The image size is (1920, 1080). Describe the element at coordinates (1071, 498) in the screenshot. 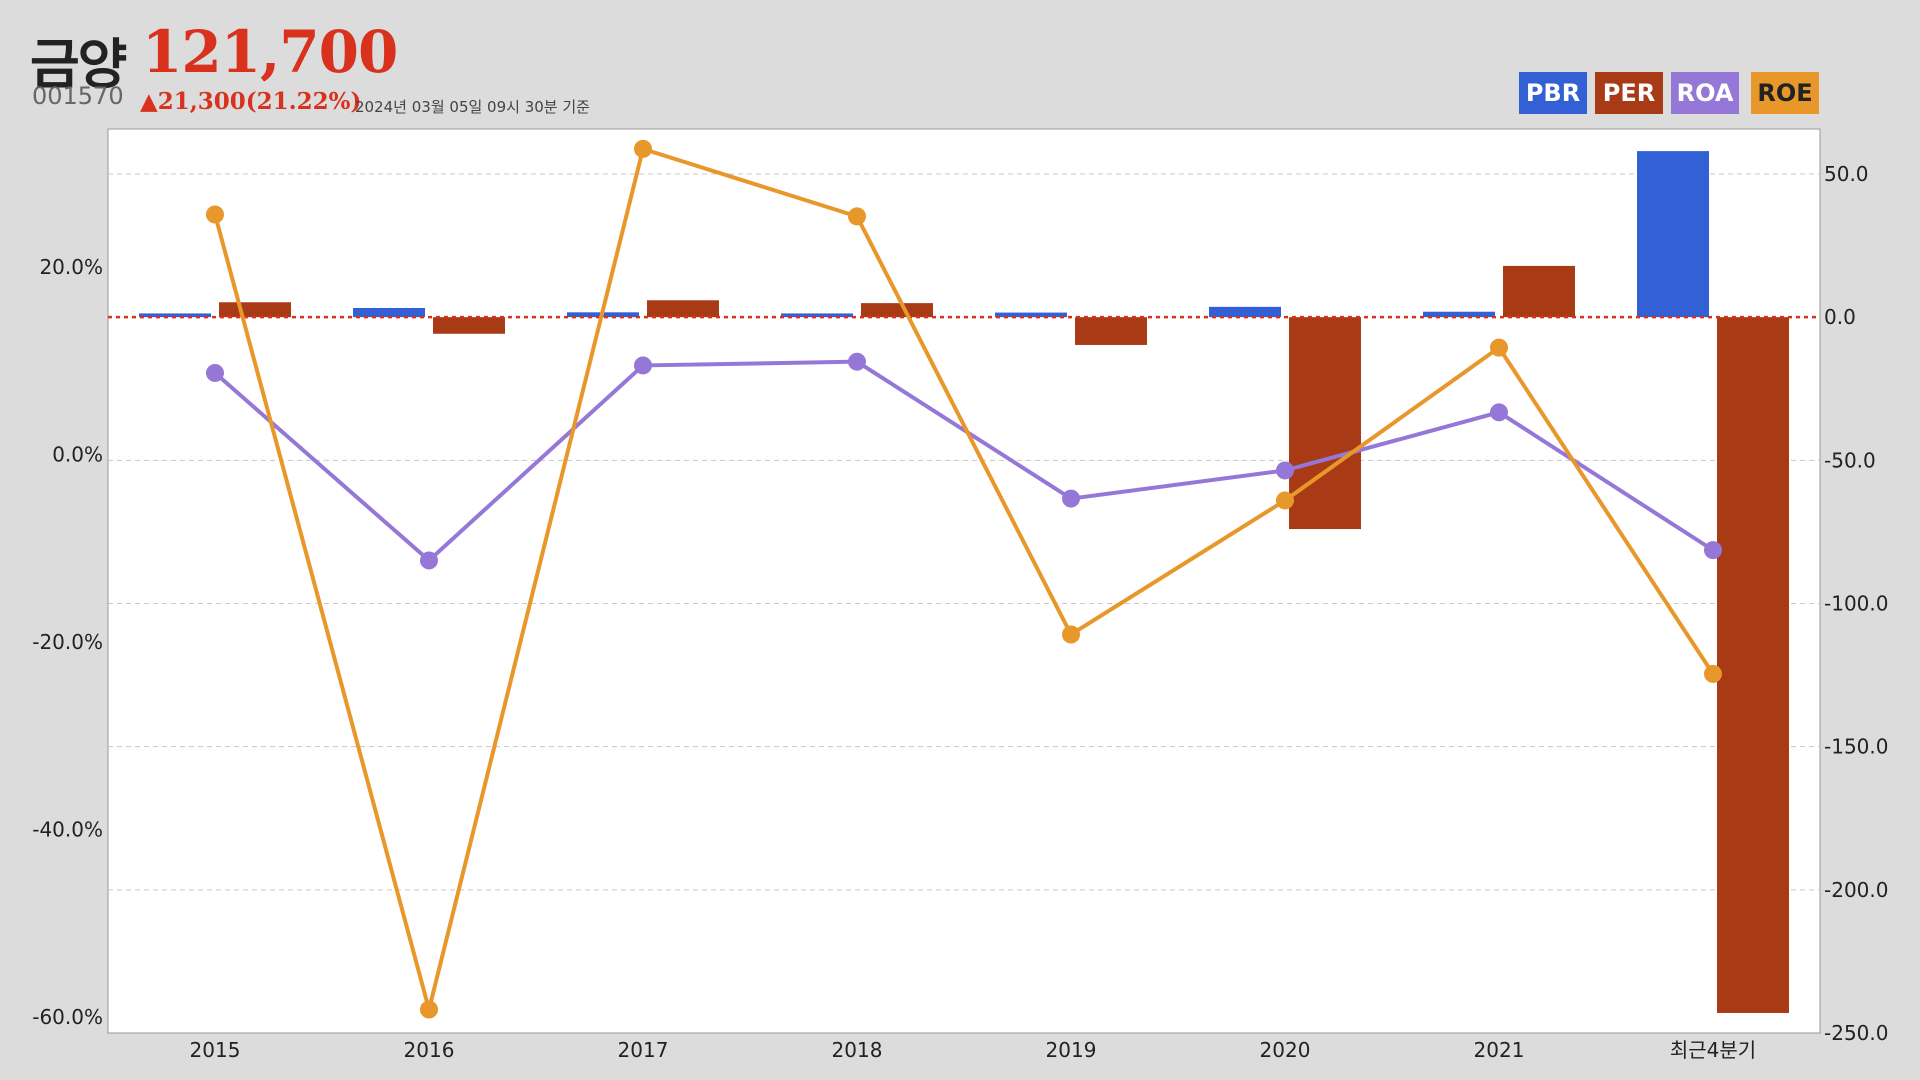

I see `point-roa-2019` at that location.